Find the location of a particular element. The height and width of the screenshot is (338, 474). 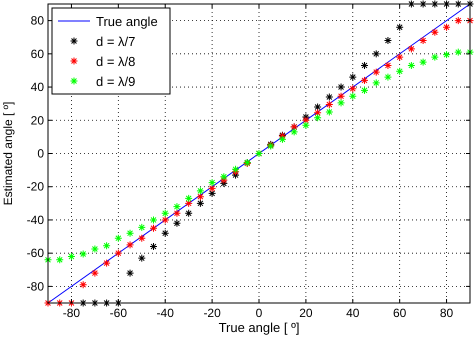

y-tick-label: -20 is located at coordinates (35, 187).